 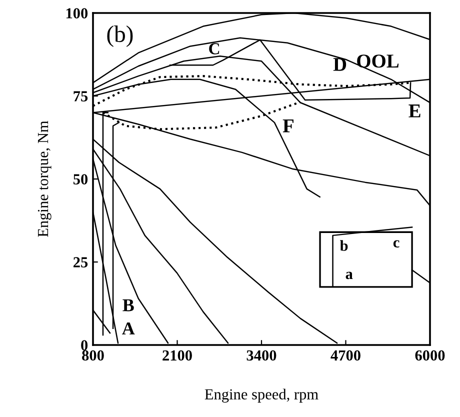 I want to click on x-tick-label: 3400, so click(x=261, y=355).